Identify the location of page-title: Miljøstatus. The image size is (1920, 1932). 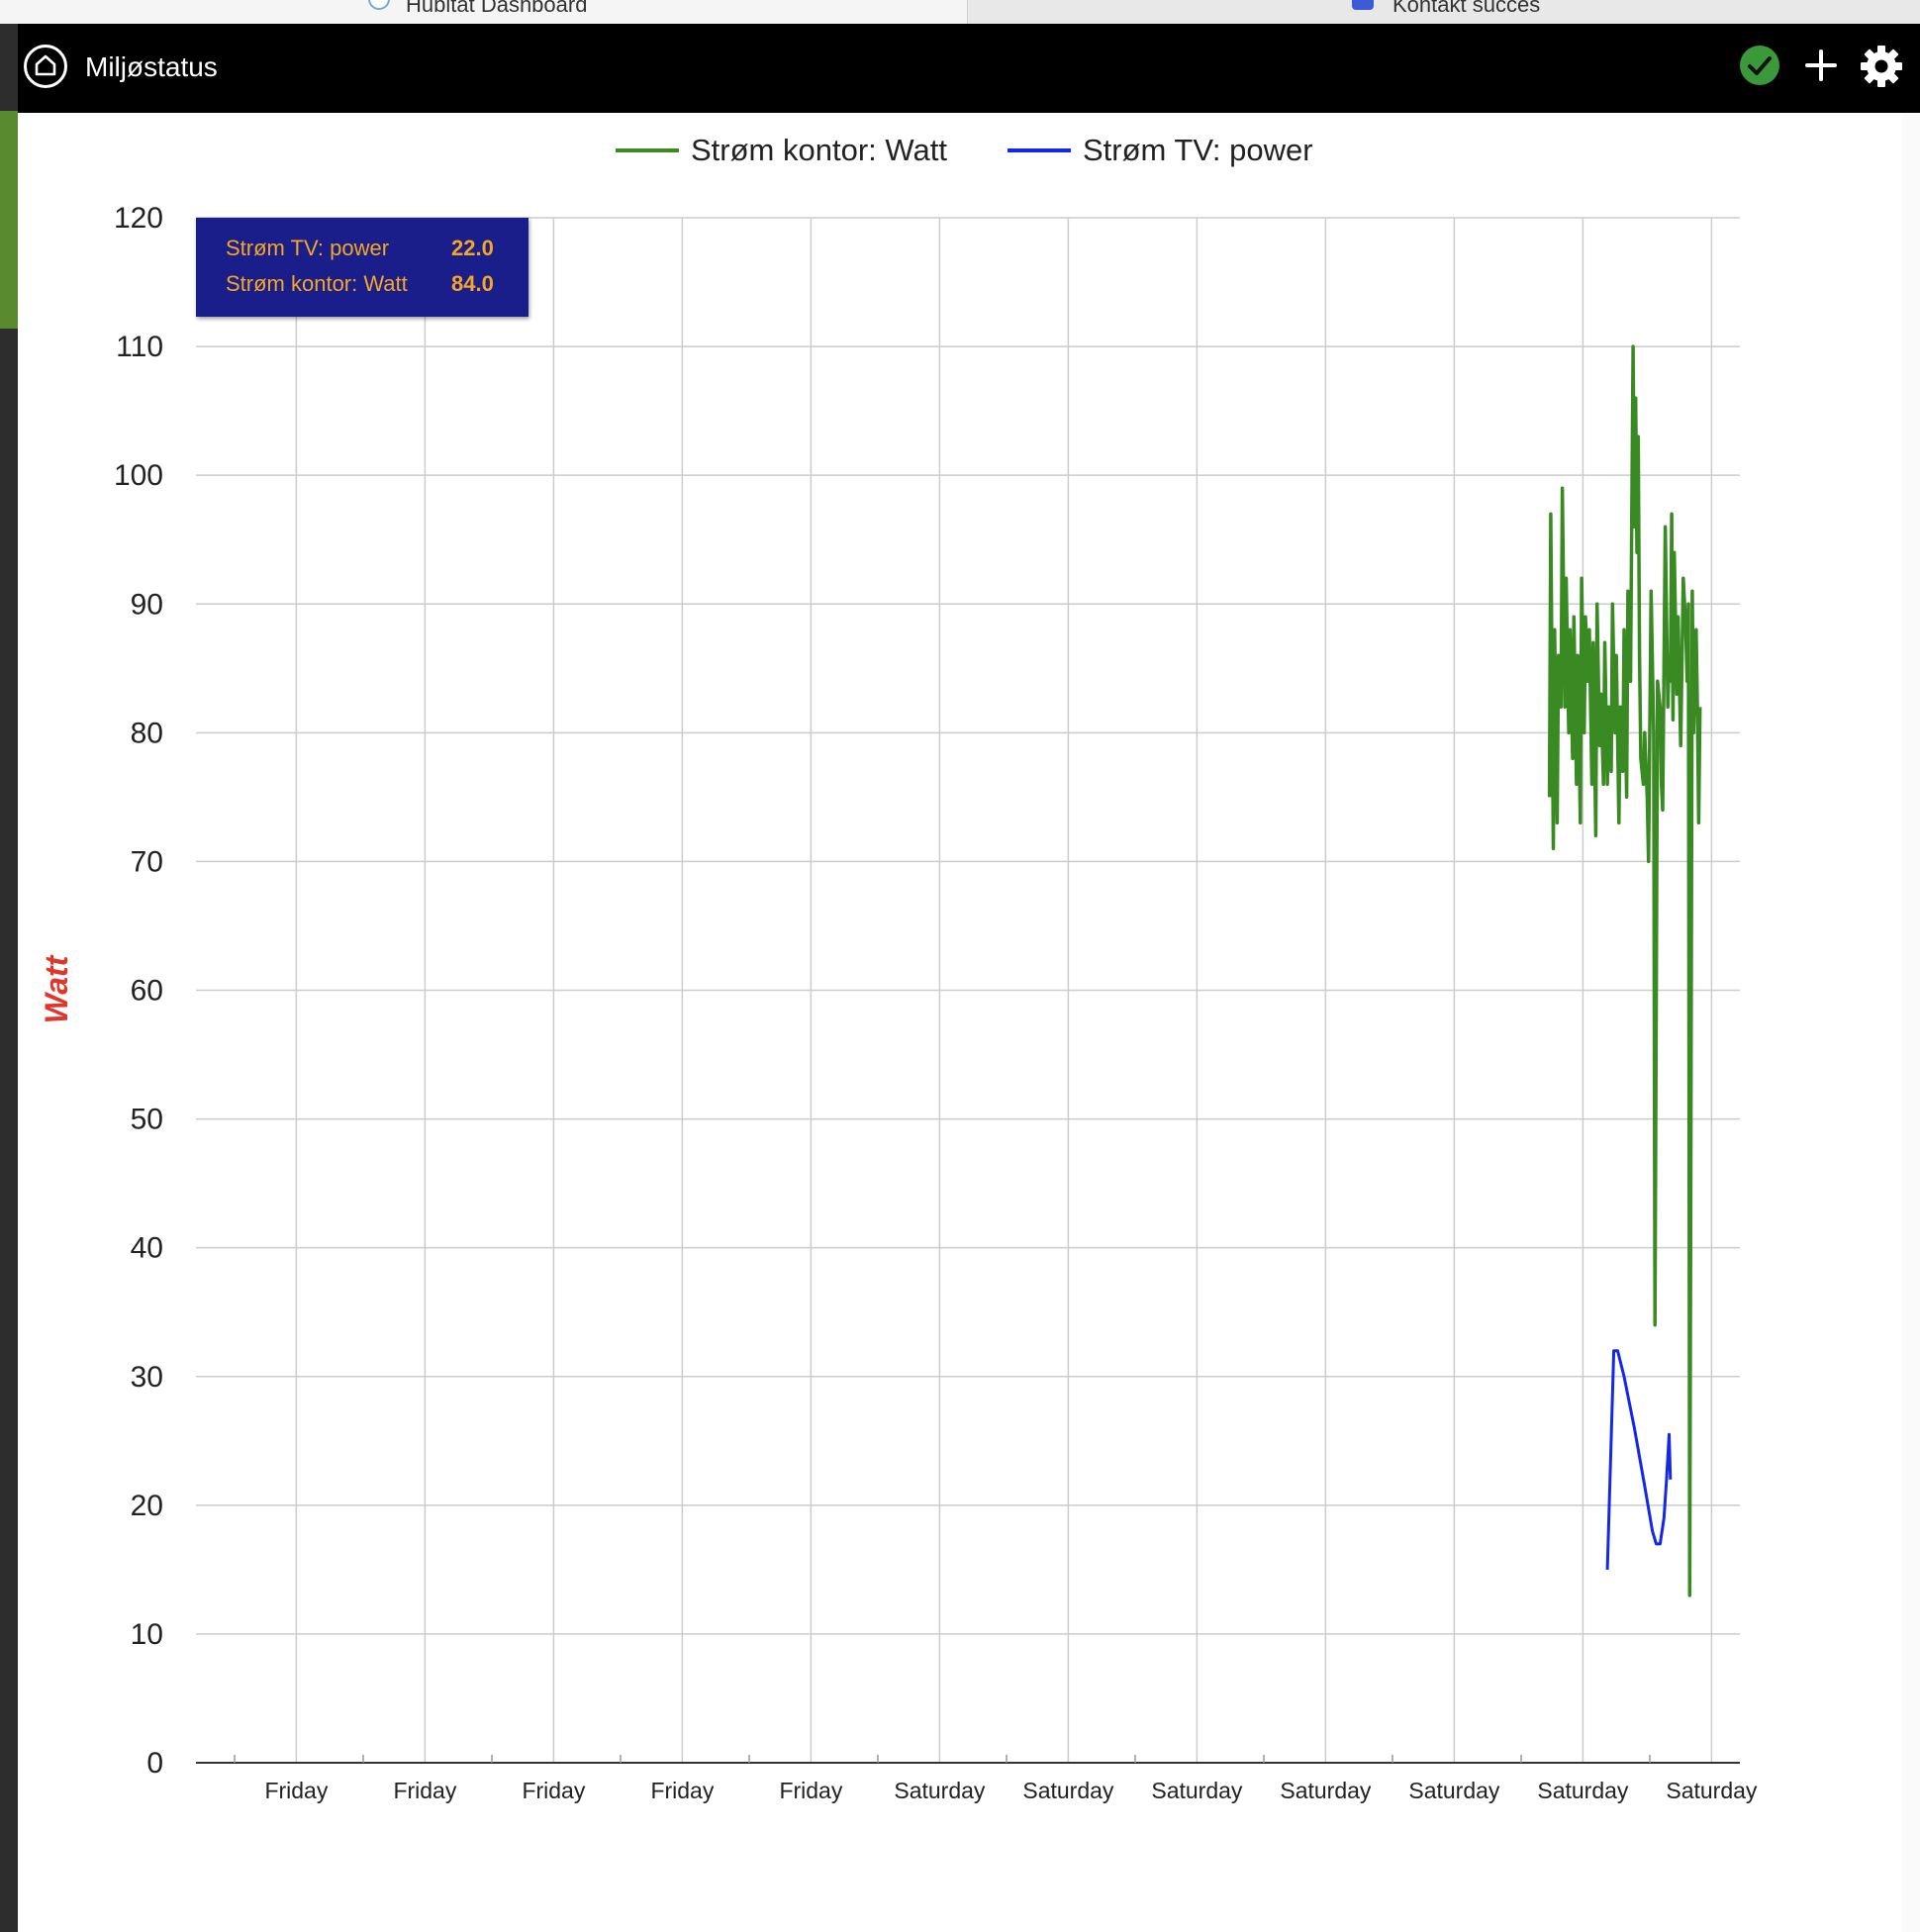
(151, 66).